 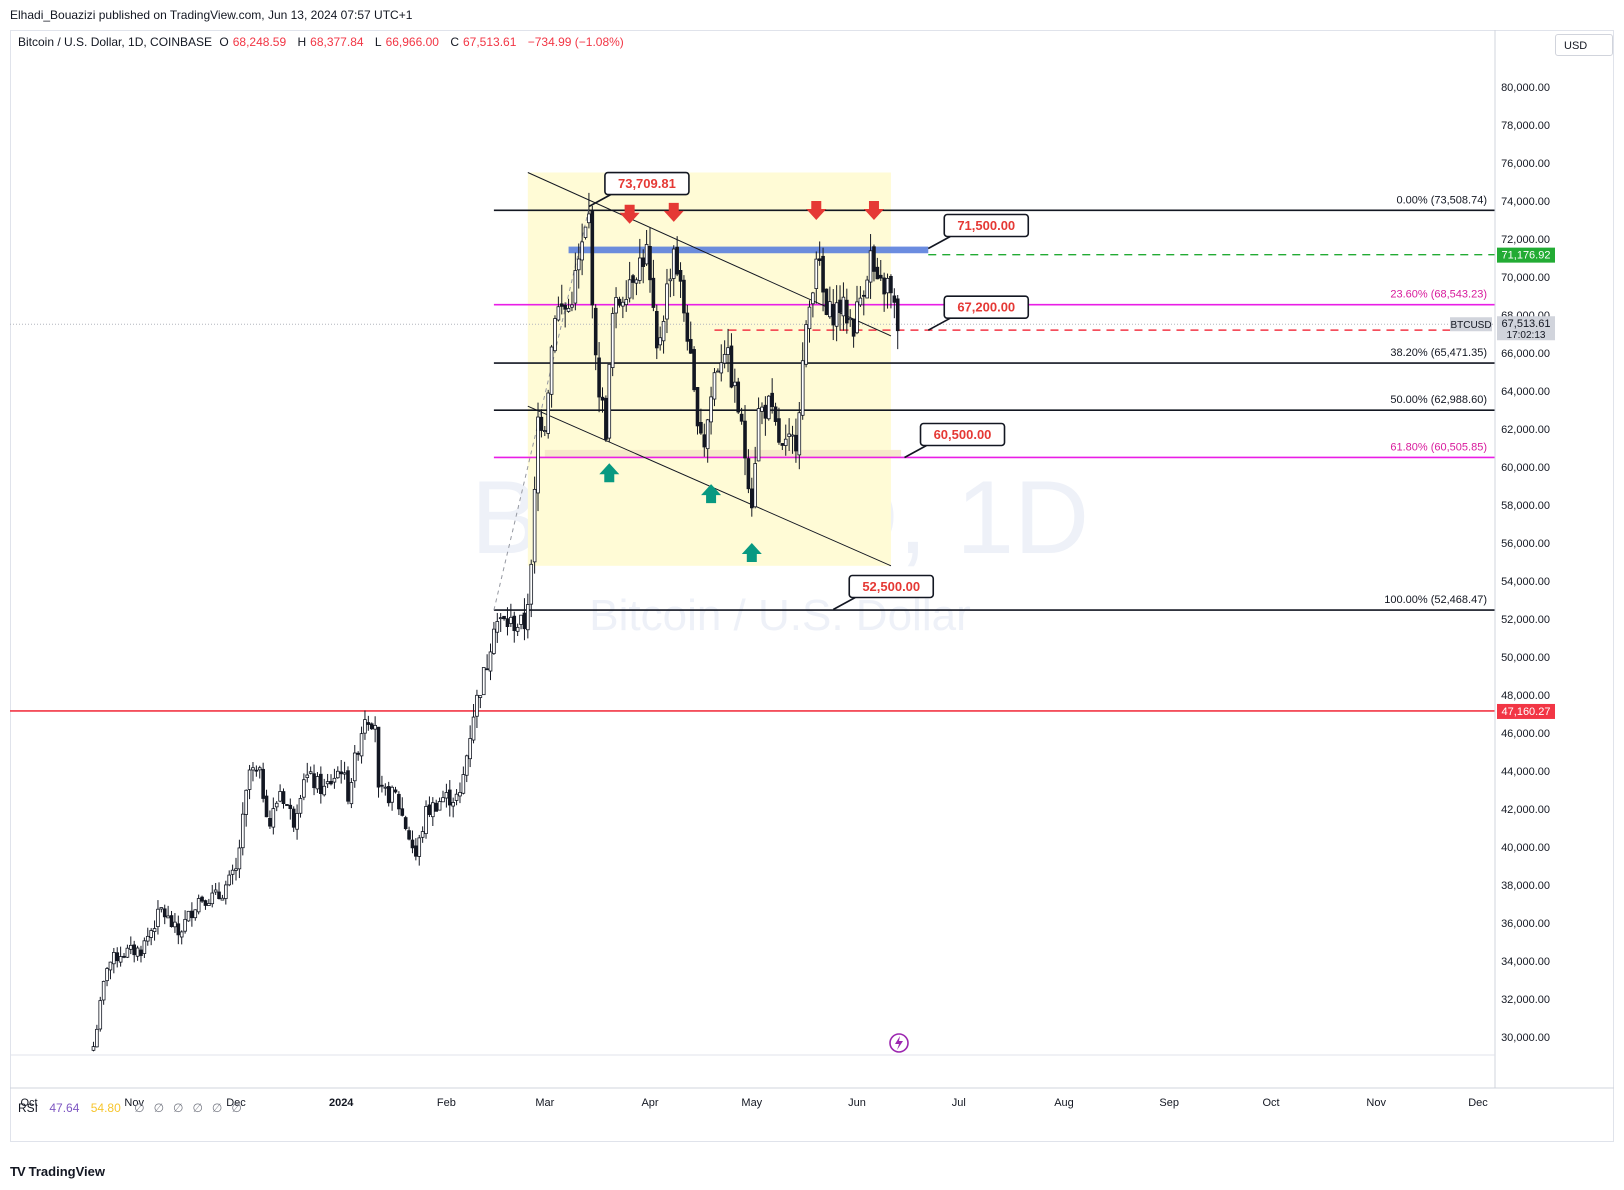 I want to click on rsi-na-symbol: ∅, so click(x=197, y=1108).